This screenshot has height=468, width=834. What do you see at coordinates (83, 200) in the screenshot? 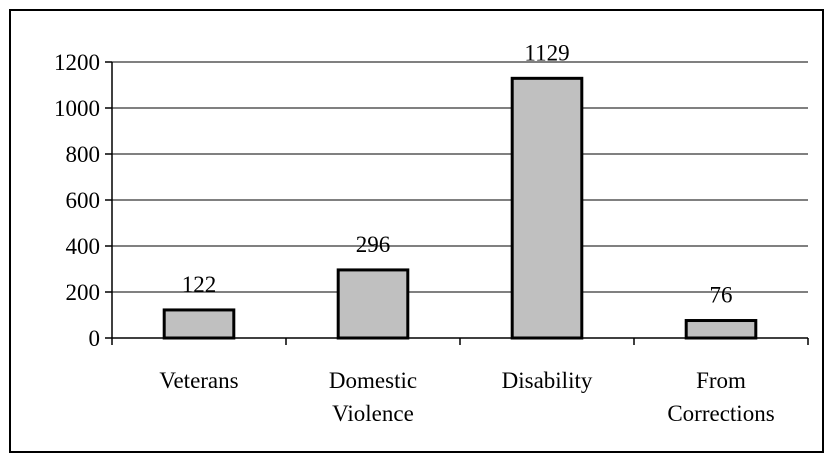
I see `y-tick-label: 600` at bounding box center [83, 200].